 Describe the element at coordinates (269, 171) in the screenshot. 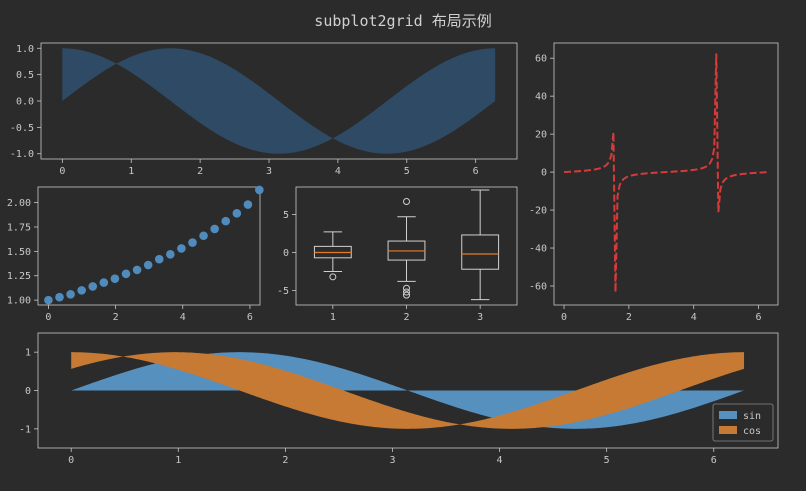

I see `ax1-xtick-label: 3` at that location.